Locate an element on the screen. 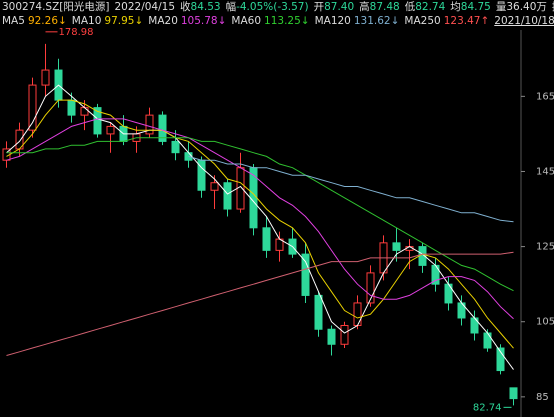 Image resolution: width=554 pixels, height=417 pixels. field-value: 36.40万 is located at coordinates (526, 7).